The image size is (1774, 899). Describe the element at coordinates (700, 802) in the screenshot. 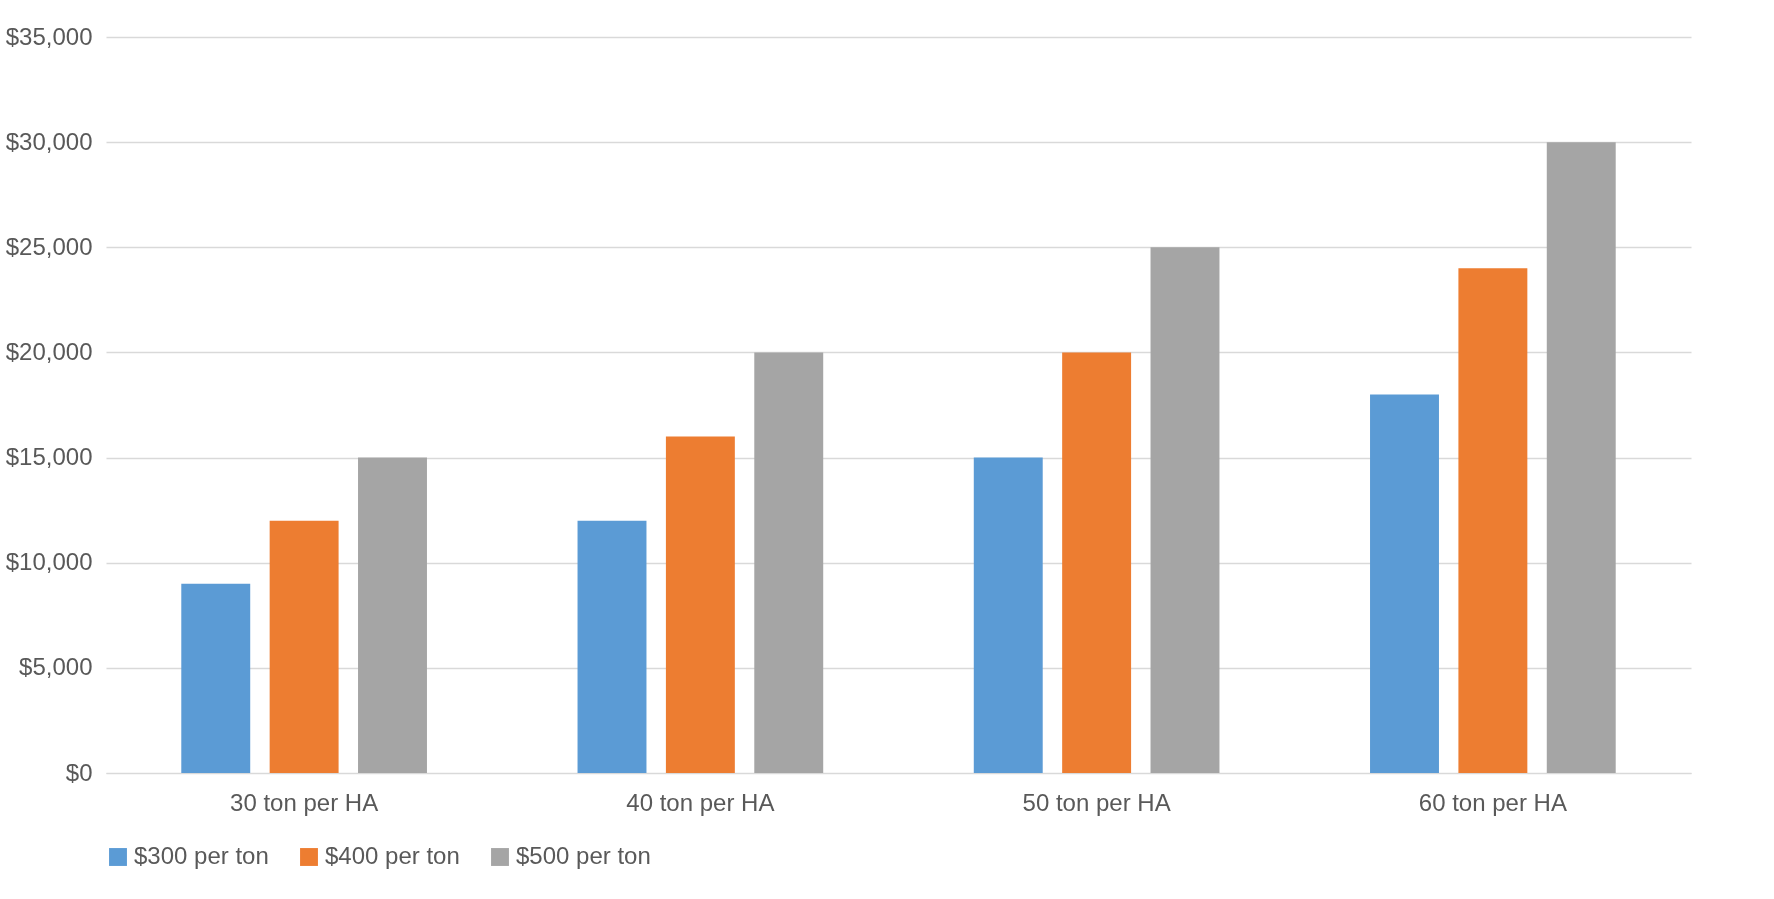

I see `x-tick-label: 40 ton per HA` at that location.